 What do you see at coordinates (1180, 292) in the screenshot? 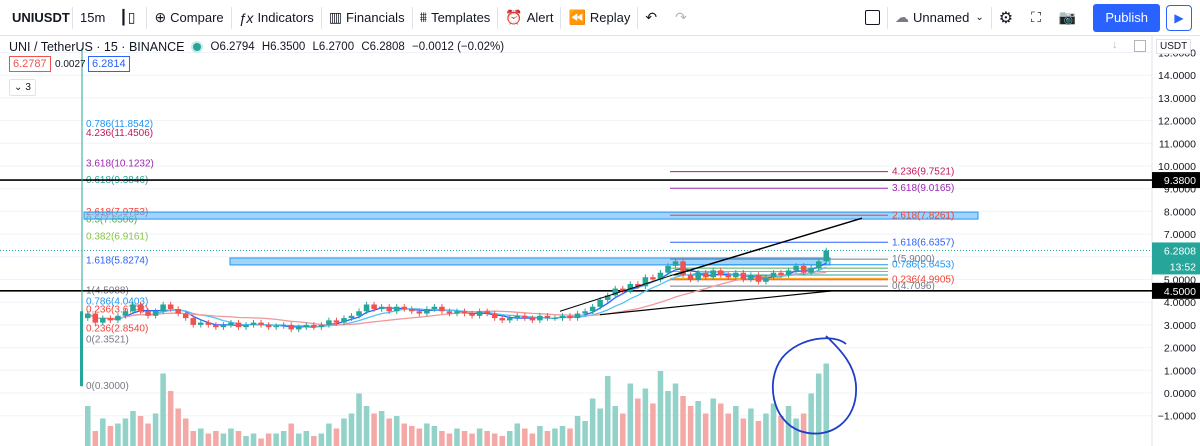
I see `horizontal-line-price: 4.5000` at bounding box center [1180, 292].